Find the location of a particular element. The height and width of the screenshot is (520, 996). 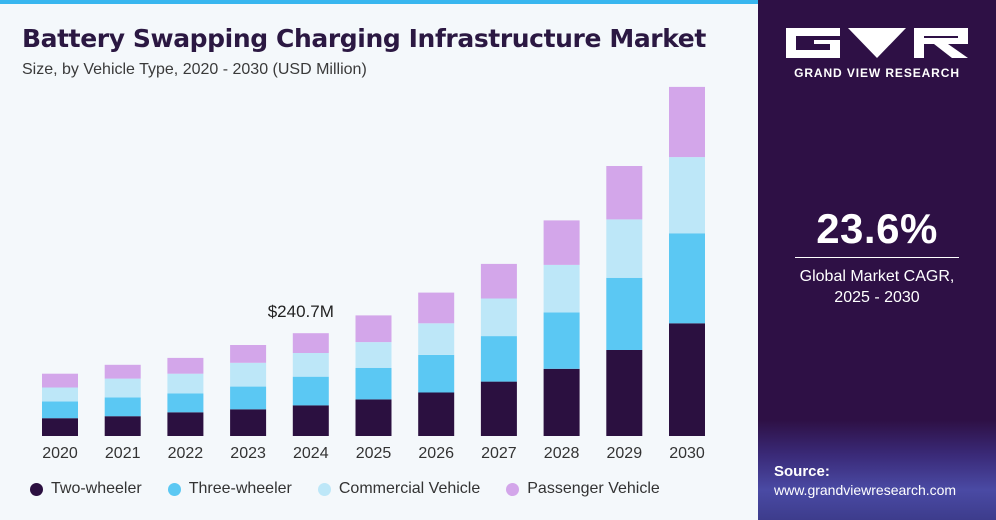

bar-segment-commercial-vehicle-2021 is located at coordinates (122, 388).